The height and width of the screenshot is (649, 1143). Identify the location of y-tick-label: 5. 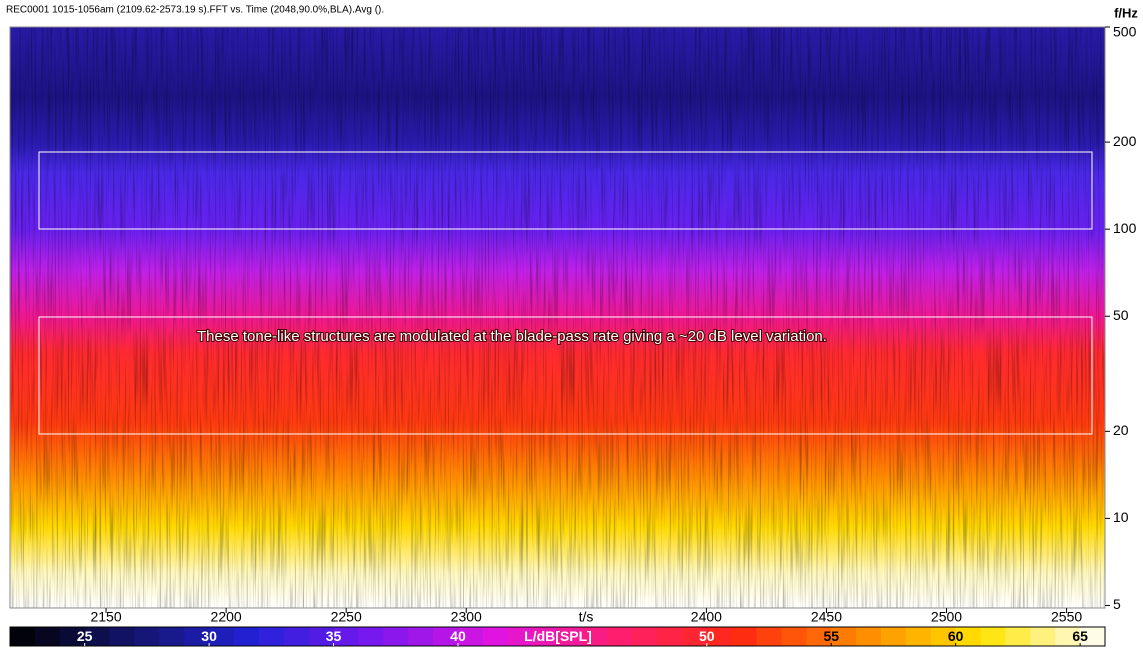
(1117, 604).